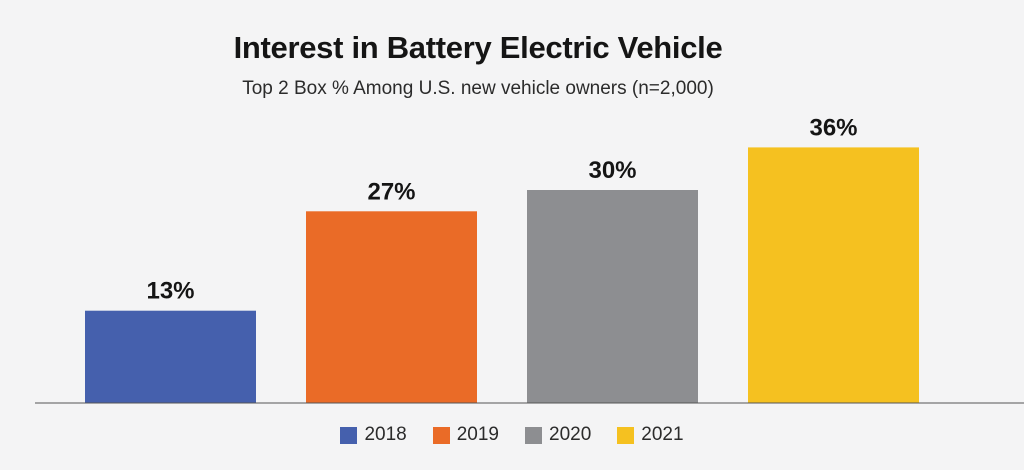  What do you see at coordinates (170, 291) in the screenshot?
I see `value-label-2018: 13%` at bounding box center [170, 291].